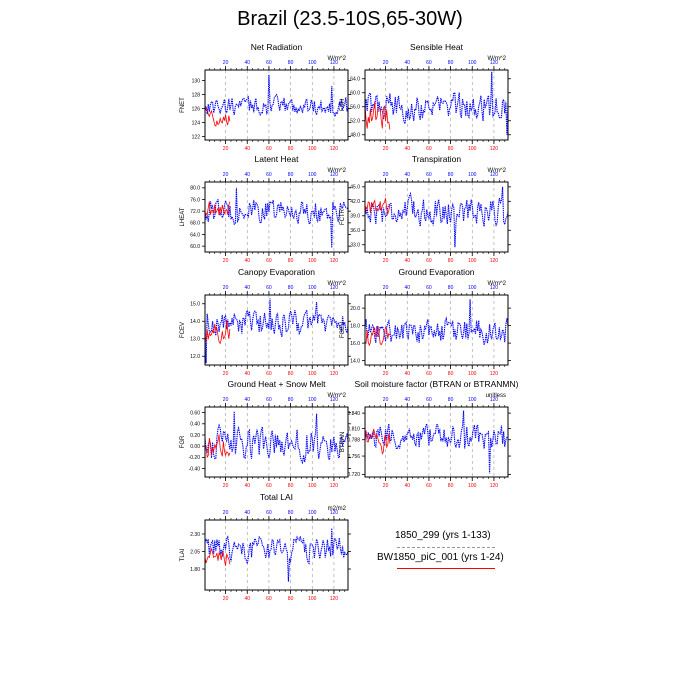 This screenshot has width=700, height=700. I want to click on y-tick-label: 76.0, so click(195, 200).